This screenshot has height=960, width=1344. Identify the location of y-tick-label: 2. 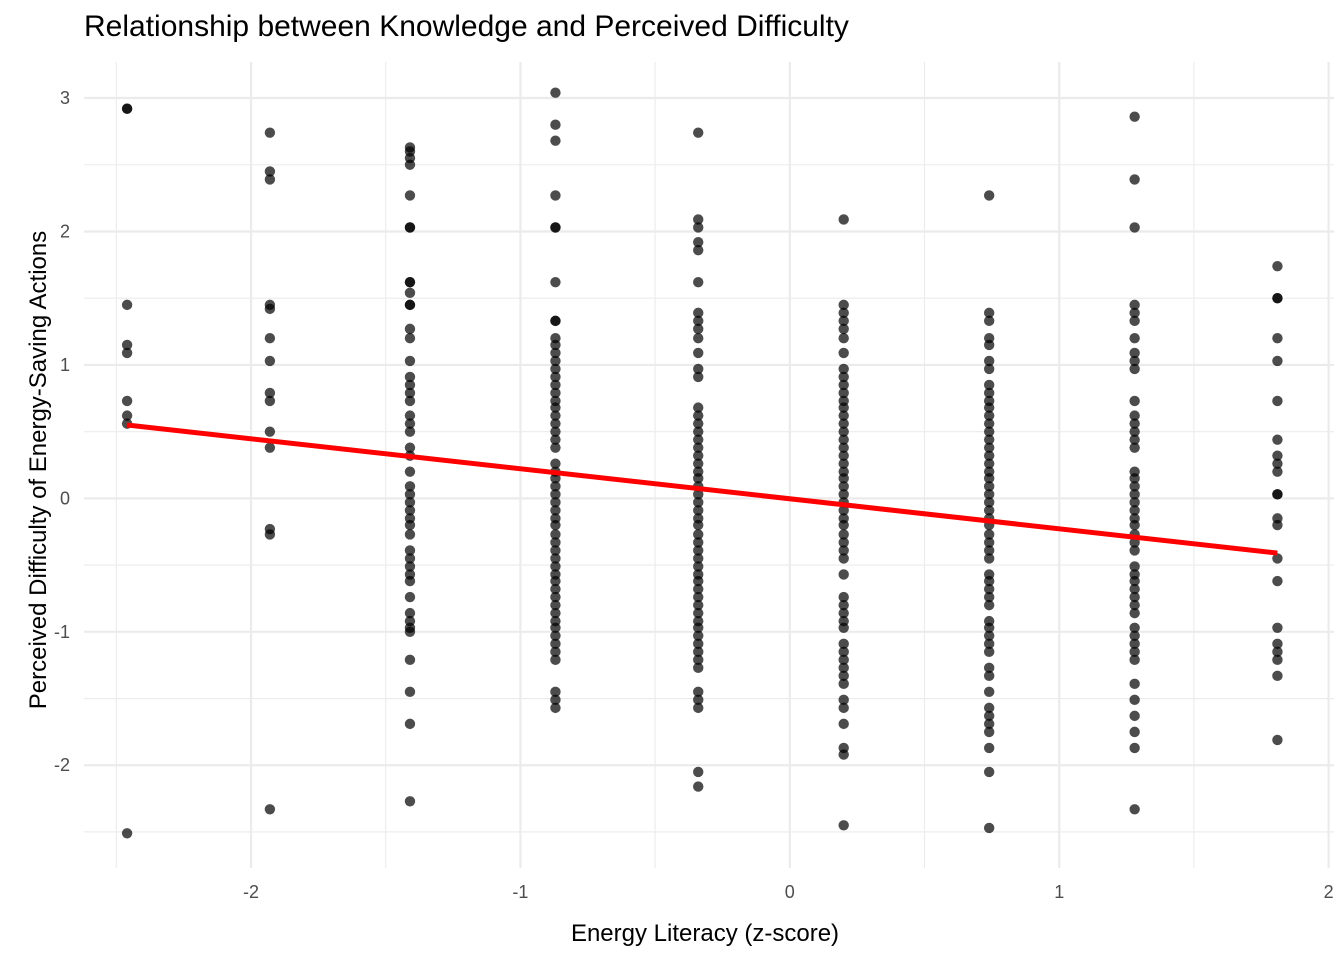
(65, 231).